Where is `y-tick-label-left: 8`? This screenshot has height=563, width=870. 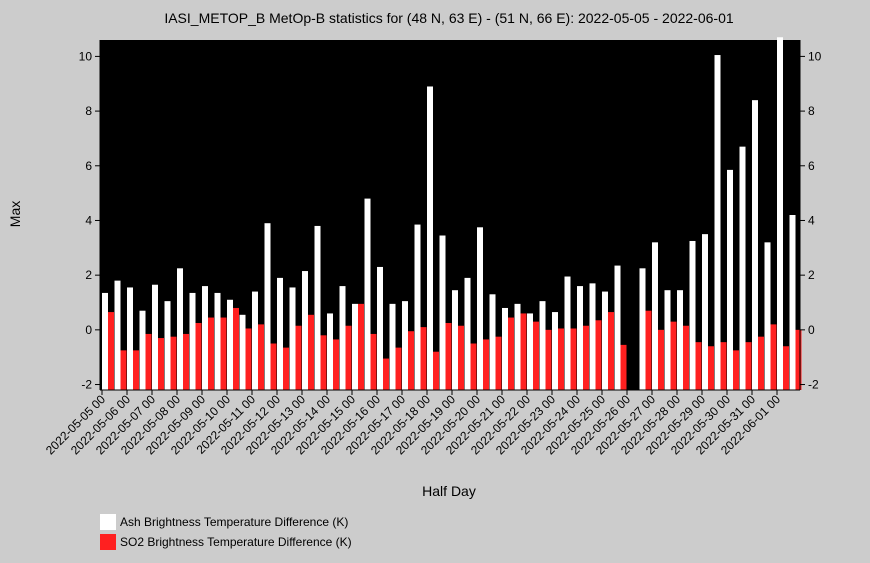 y-tick-label-left: 8 is located at coordinates (88, 111).